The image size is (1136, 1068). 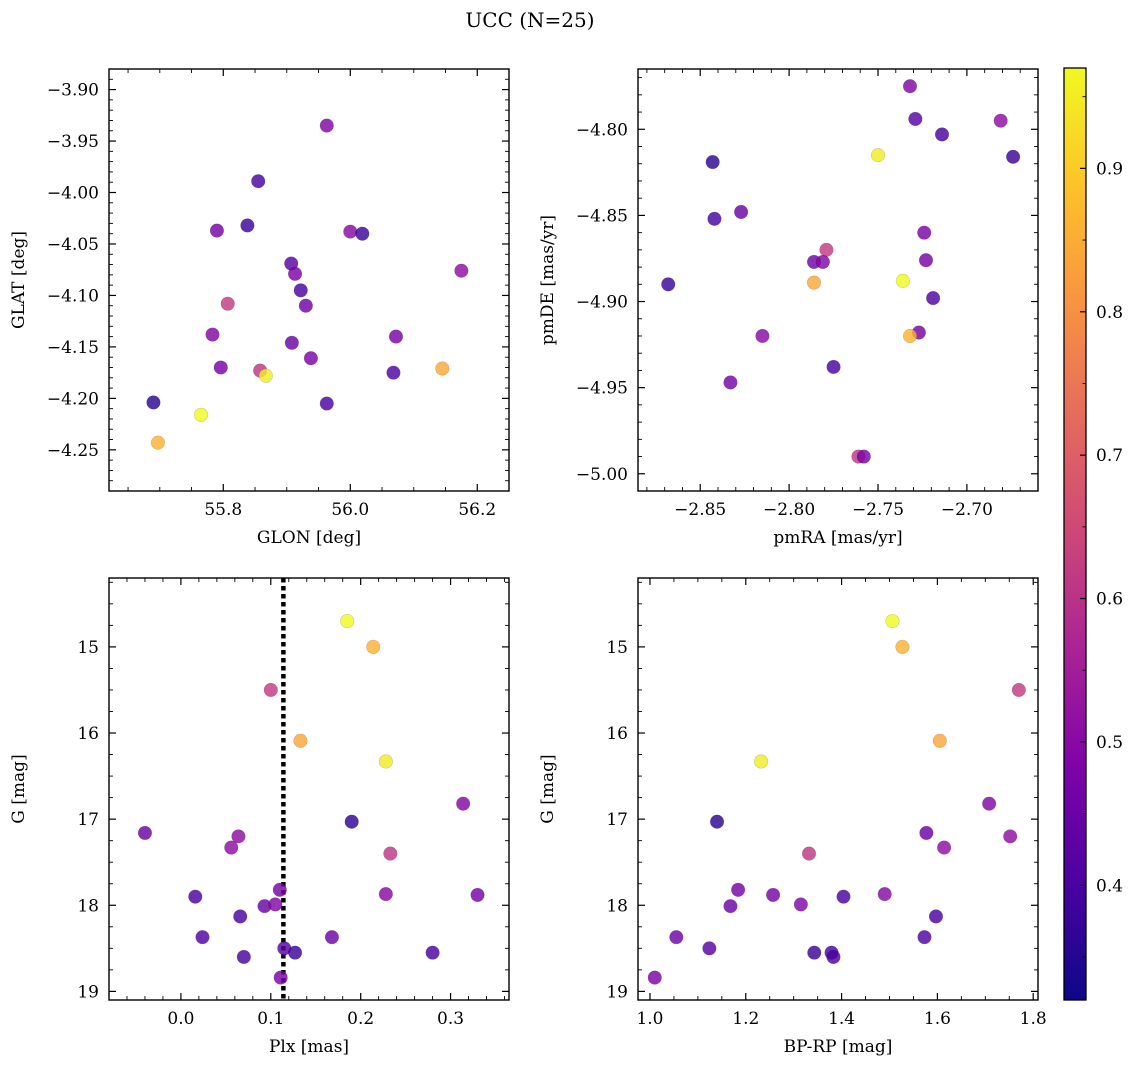 What do you see at coordinates (1033, 1019) in the screenshot?
I see `x-tick-label: 1.8` at bounding box center [1033, 1019].